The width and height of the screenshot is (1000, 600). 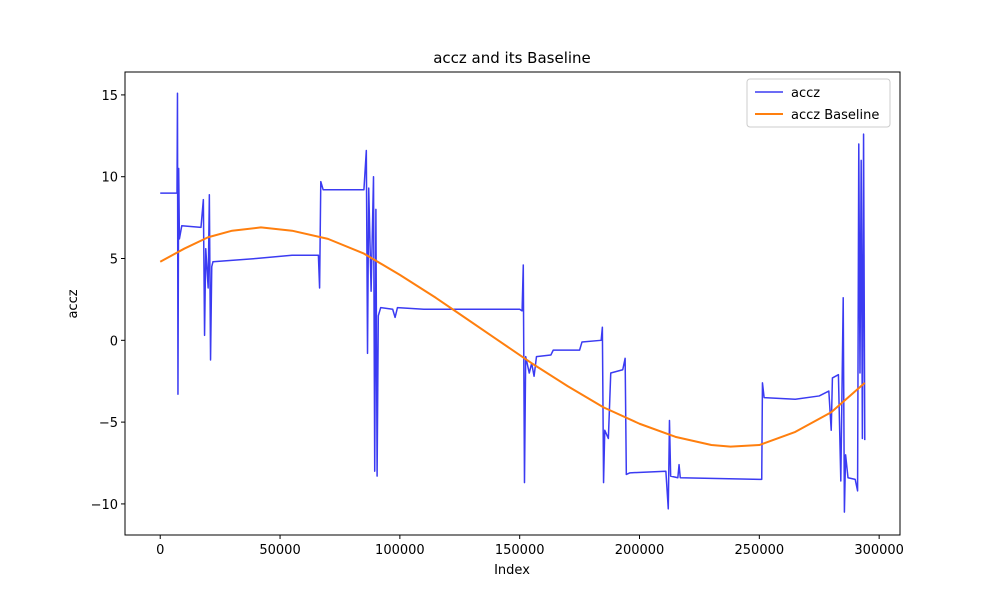 I want to click on y-tick-label: −5, so click(x=108, y=423).